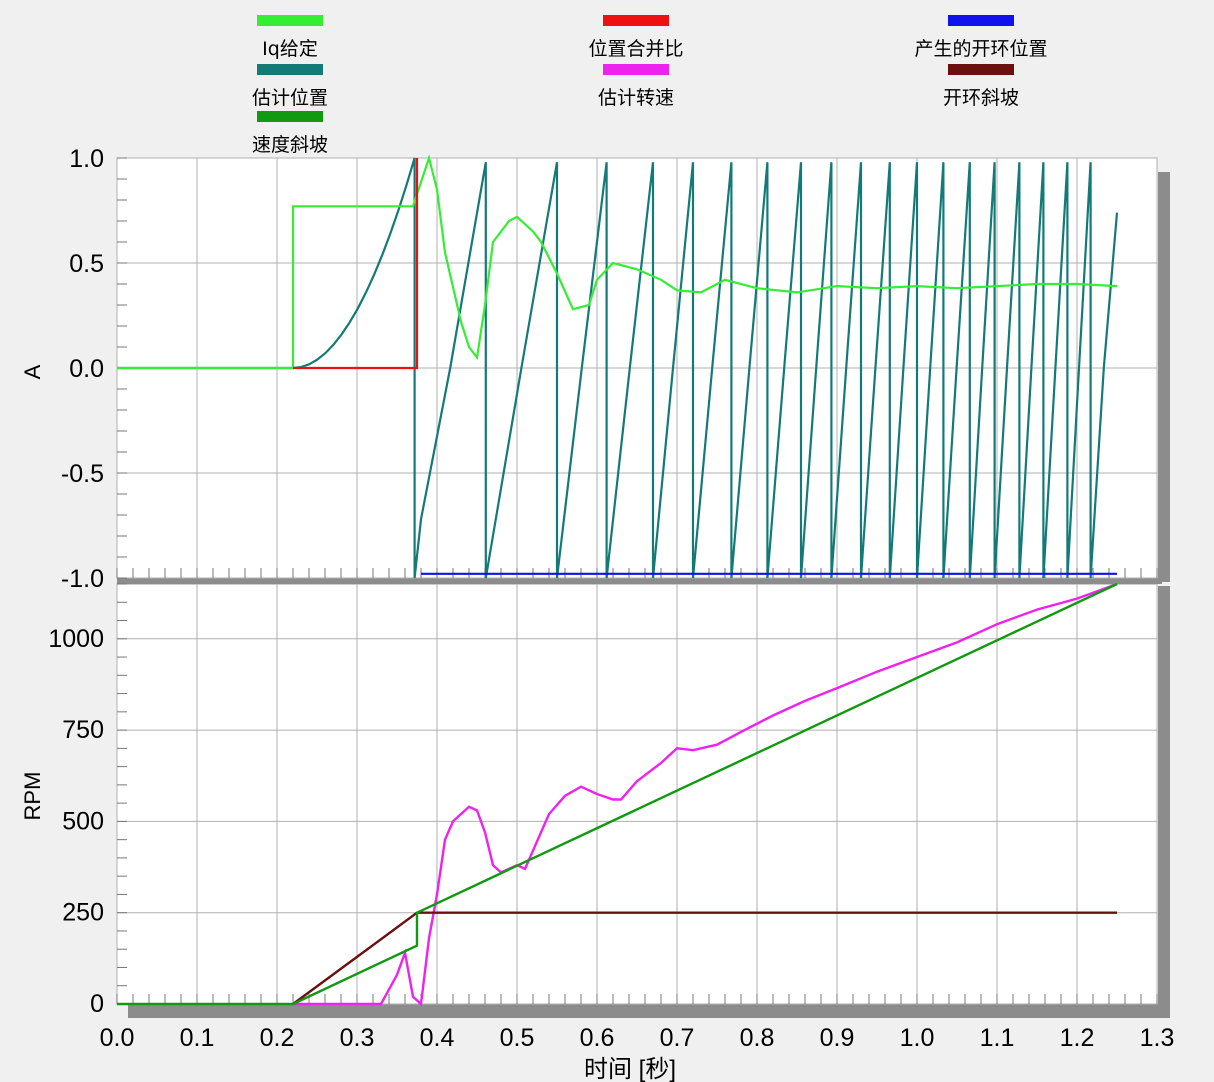 This screenshot has width=1214, height=1082. I want to click on x-tick-label: 0.6, so click(597, 1038).